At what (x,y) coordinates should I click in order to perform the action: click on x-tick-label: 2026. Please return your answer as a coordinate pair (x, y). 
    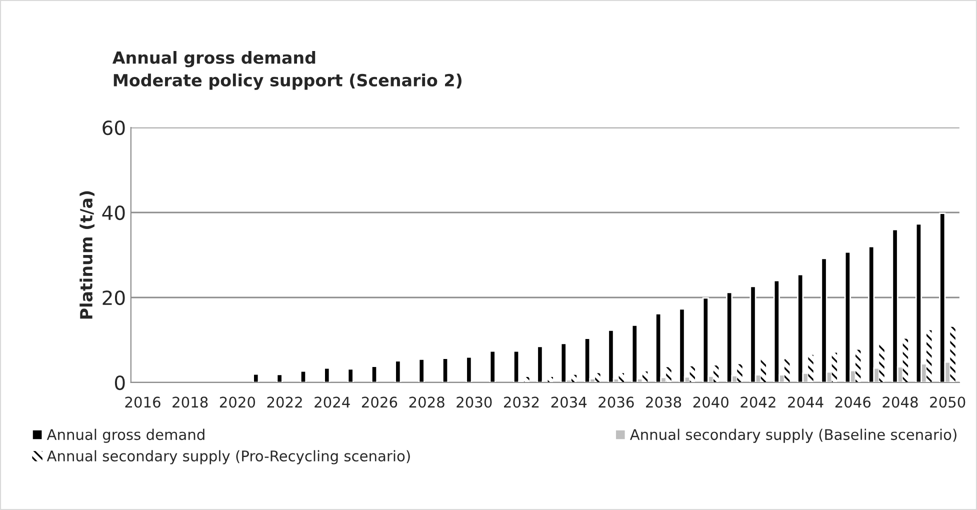
    Looking at the image, I should click on (380, 402).